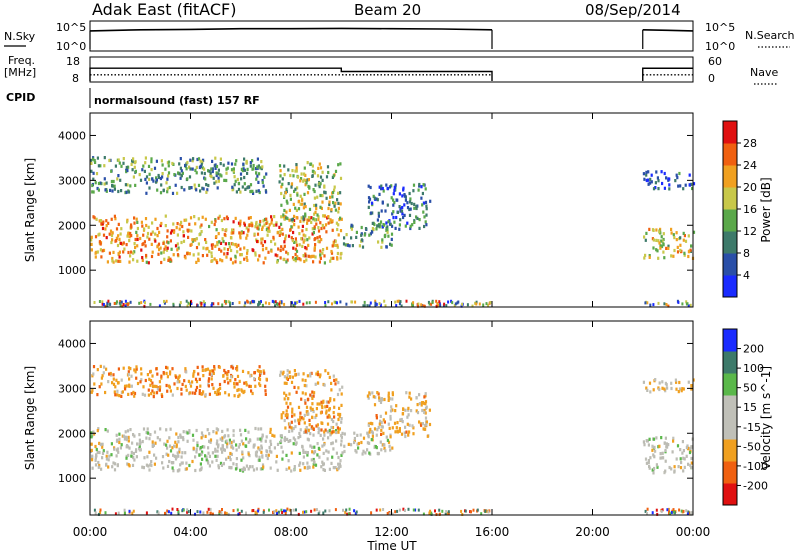 This screenshot has height=554, width=800. What do you see at coordinates (764, 72) in the screenshot?
I see `nave-label: Nave` at bounding box center [764, 72].